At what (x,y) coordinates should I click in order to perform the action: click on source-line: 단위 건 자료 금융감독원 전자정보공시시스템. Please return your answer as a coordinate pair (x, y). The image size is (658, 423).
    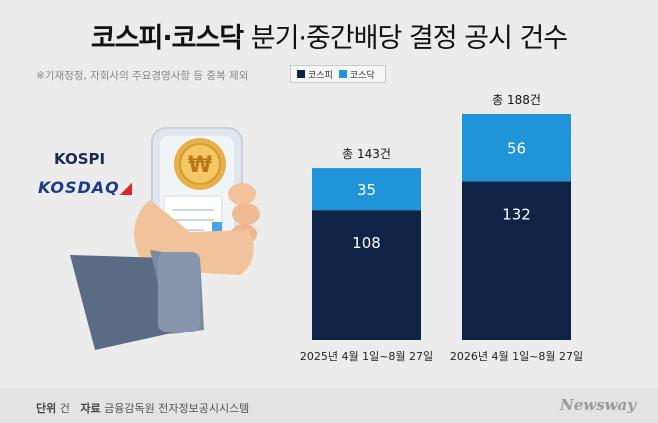
    Looking at the image, I should click on (142, 408).